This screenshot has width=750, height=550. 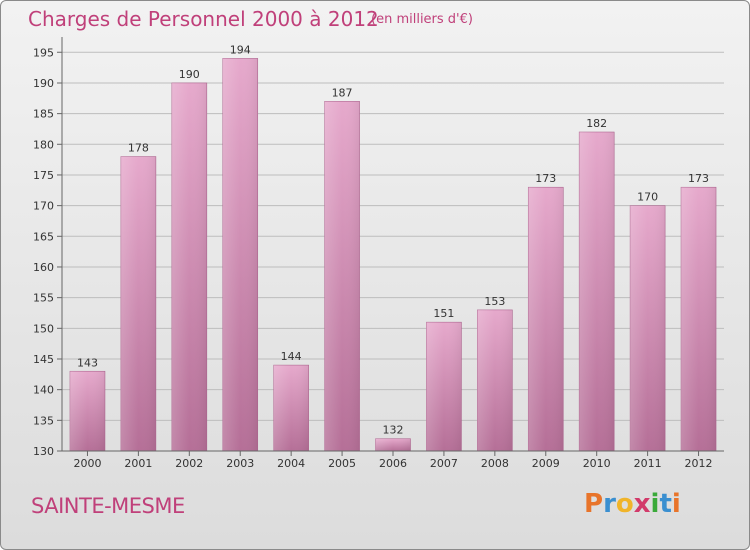 What do you see at coordinates (43, 298) in the screenshot?
I see `y-tick-label: 155` at bounding box center [43, 298].